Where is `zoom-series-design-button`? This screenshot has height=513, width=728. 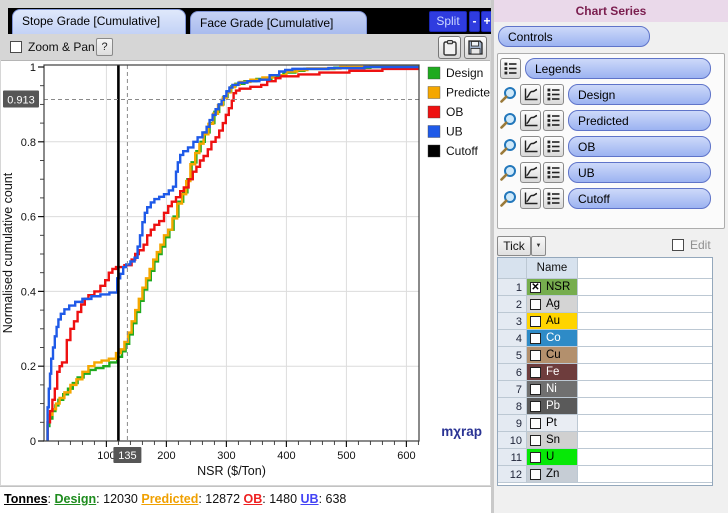
zoom-series-design-button is located at coordinates (508, 94).